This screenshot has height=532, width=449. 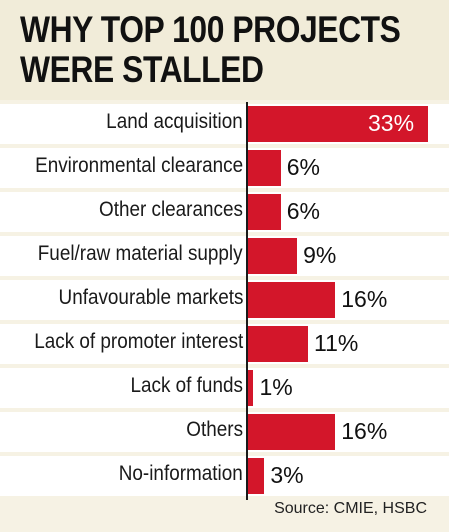 I want to click on value-label: 11%, so click(x=336, y=343).